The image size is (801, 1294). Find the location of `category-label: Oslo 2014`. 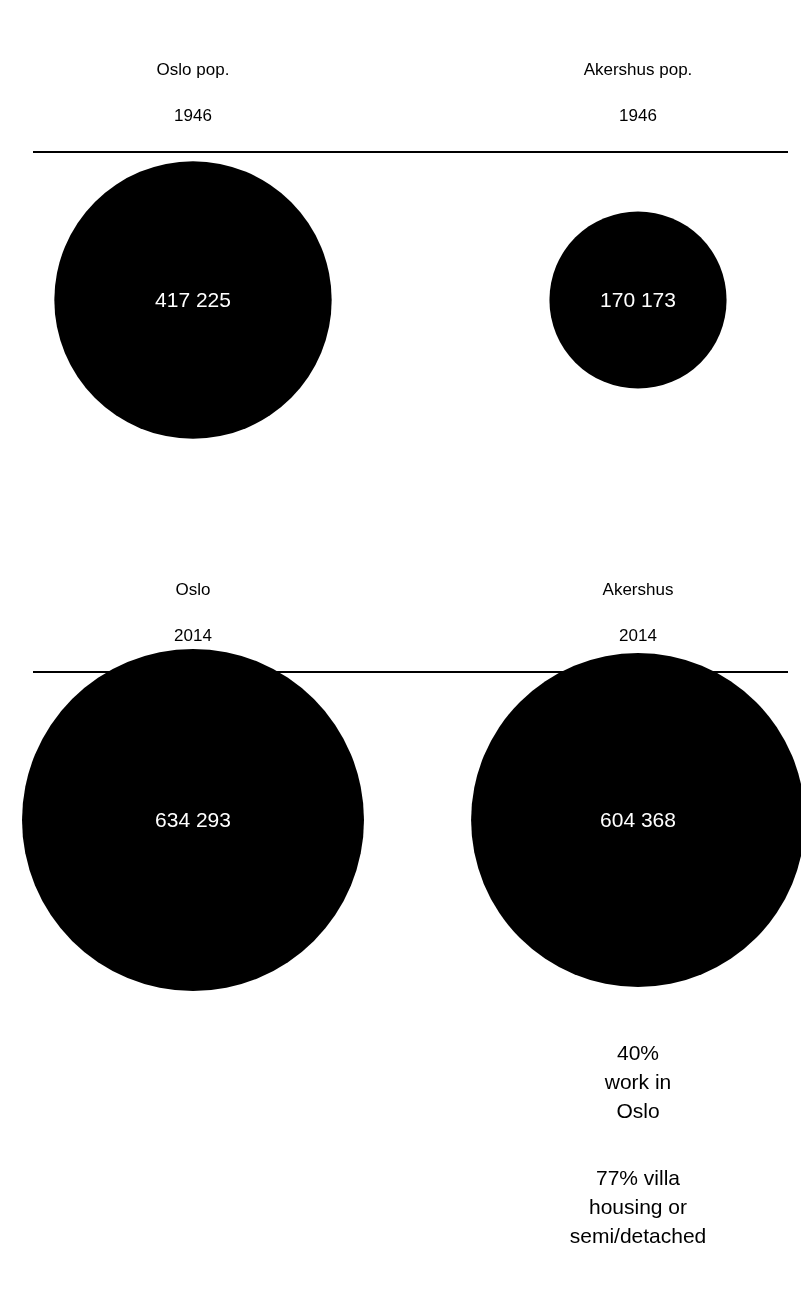

category-label: Oslo 2014 is located at coordinates (193, 612).